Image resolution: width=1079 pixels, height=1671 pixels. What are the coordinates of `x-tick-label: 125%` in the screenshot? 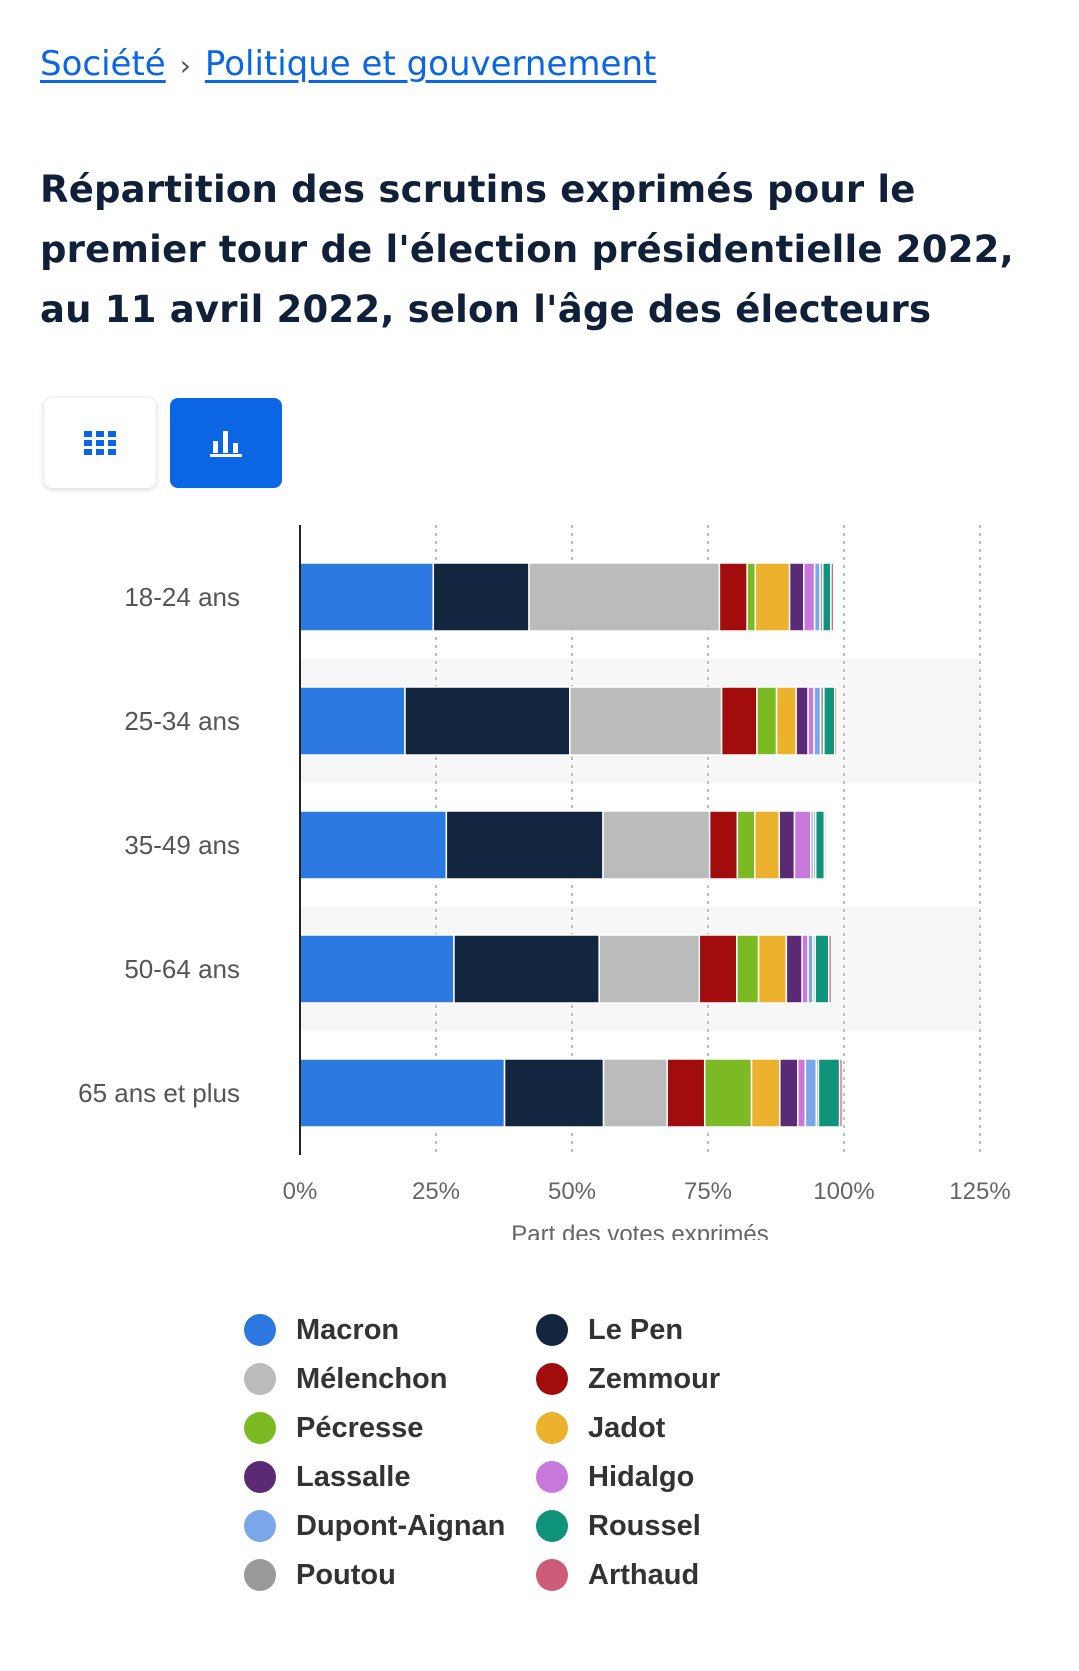 It's located at (979, 1191).